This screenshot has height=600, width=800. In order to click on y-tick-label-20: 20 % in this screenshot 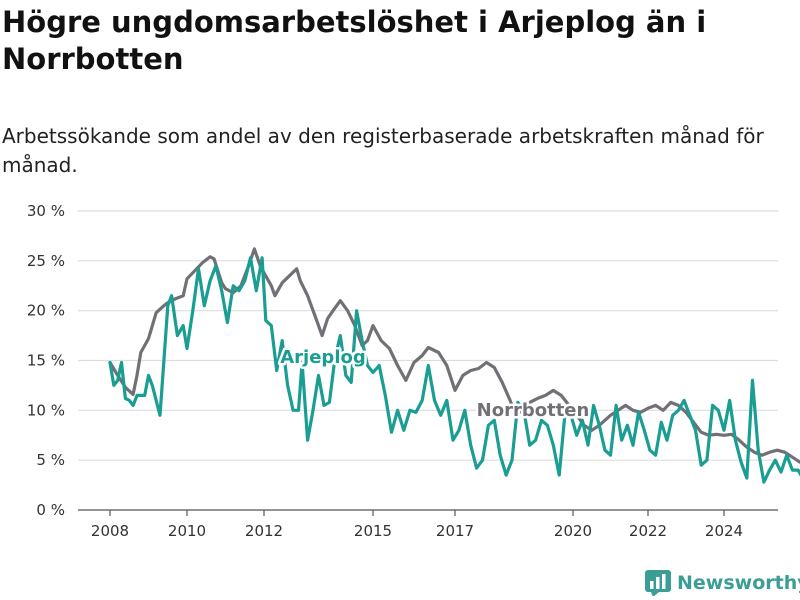, I will do `click(46, 311)`.